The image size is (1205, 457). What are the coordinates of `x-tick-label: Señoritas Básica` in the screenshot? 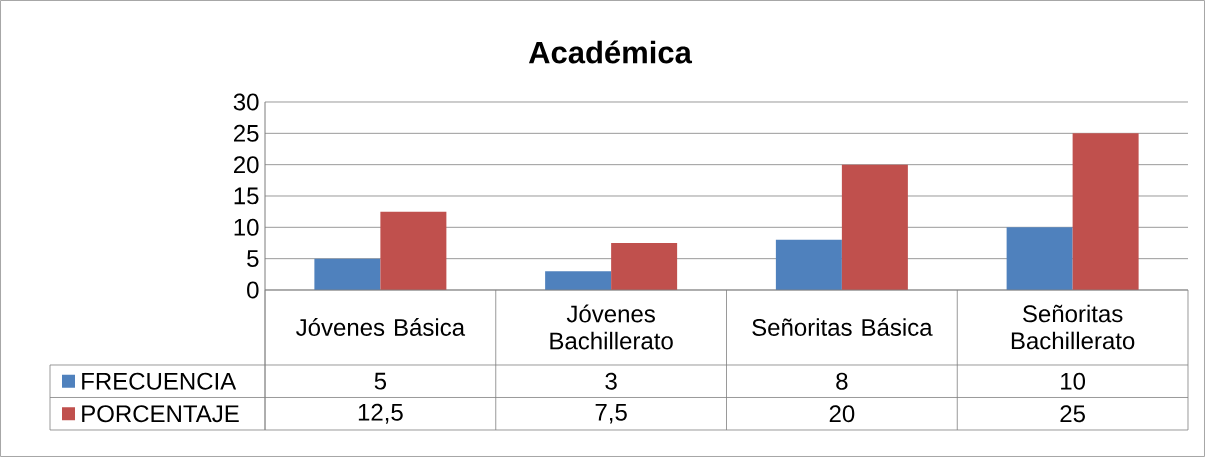 It's located at (842, 327).